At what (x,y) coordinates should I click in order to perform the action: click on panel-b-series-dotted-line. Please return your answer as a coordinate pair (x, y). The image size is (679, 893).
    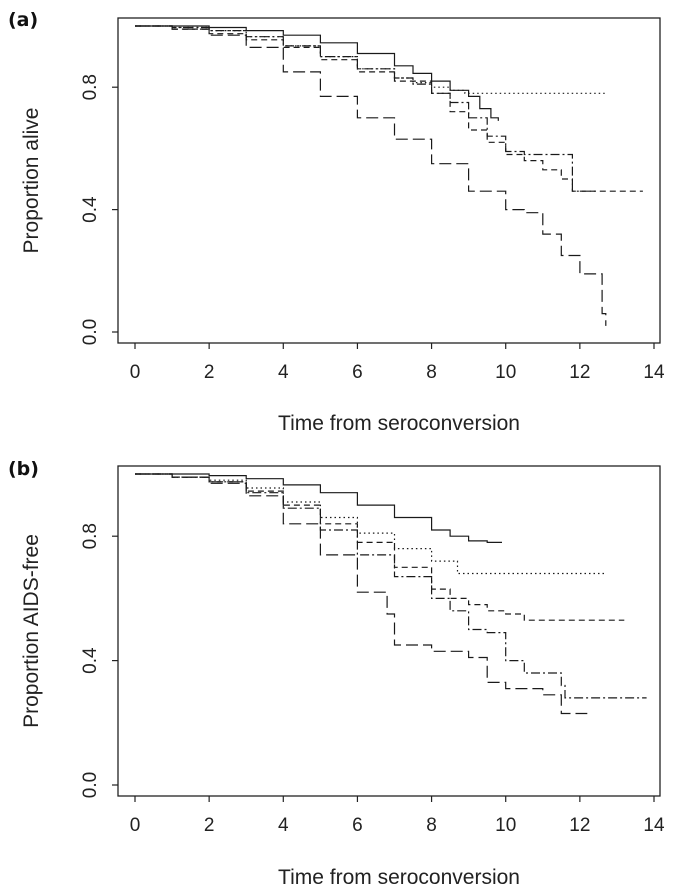
    Looking at the image, I should click on (370, 524).